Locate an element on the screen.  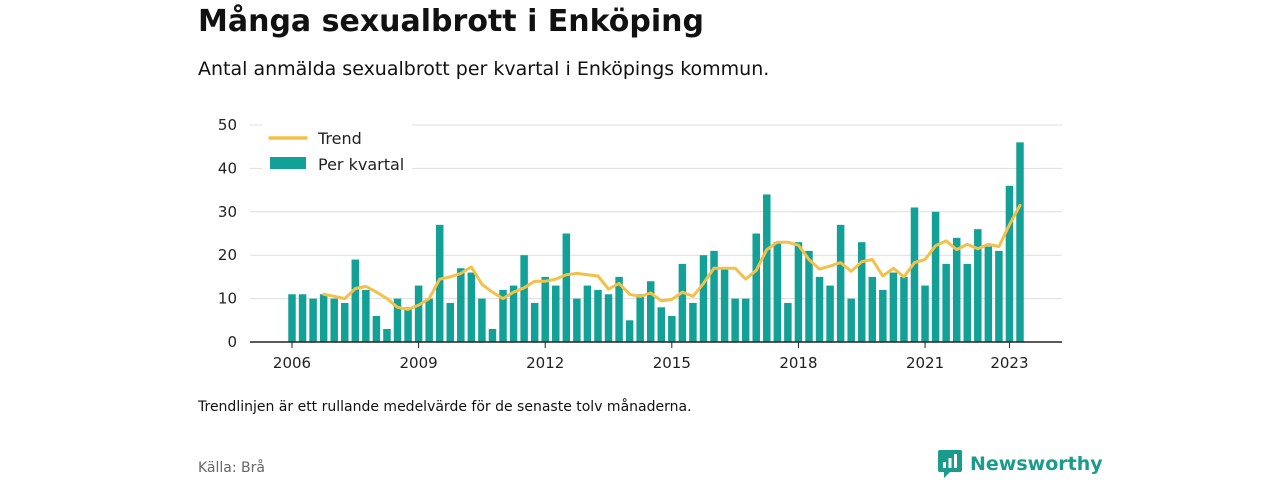
brand-logo: Newsworthy is located at coordinates (1020, 464).